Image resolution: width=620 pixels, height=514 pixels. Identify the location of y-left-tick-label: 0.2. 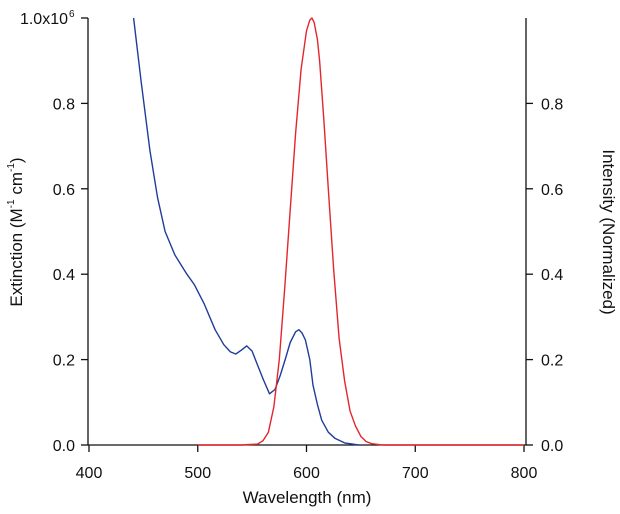
(64, 361).